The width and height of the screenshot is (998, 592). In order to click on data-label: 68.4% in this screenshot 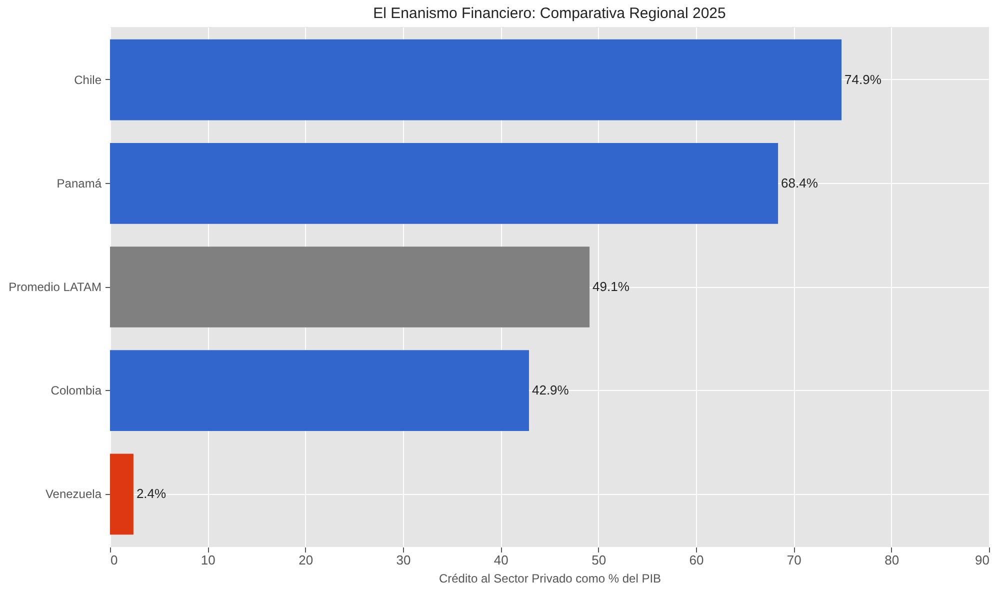, I will do `click(799, 182)`.